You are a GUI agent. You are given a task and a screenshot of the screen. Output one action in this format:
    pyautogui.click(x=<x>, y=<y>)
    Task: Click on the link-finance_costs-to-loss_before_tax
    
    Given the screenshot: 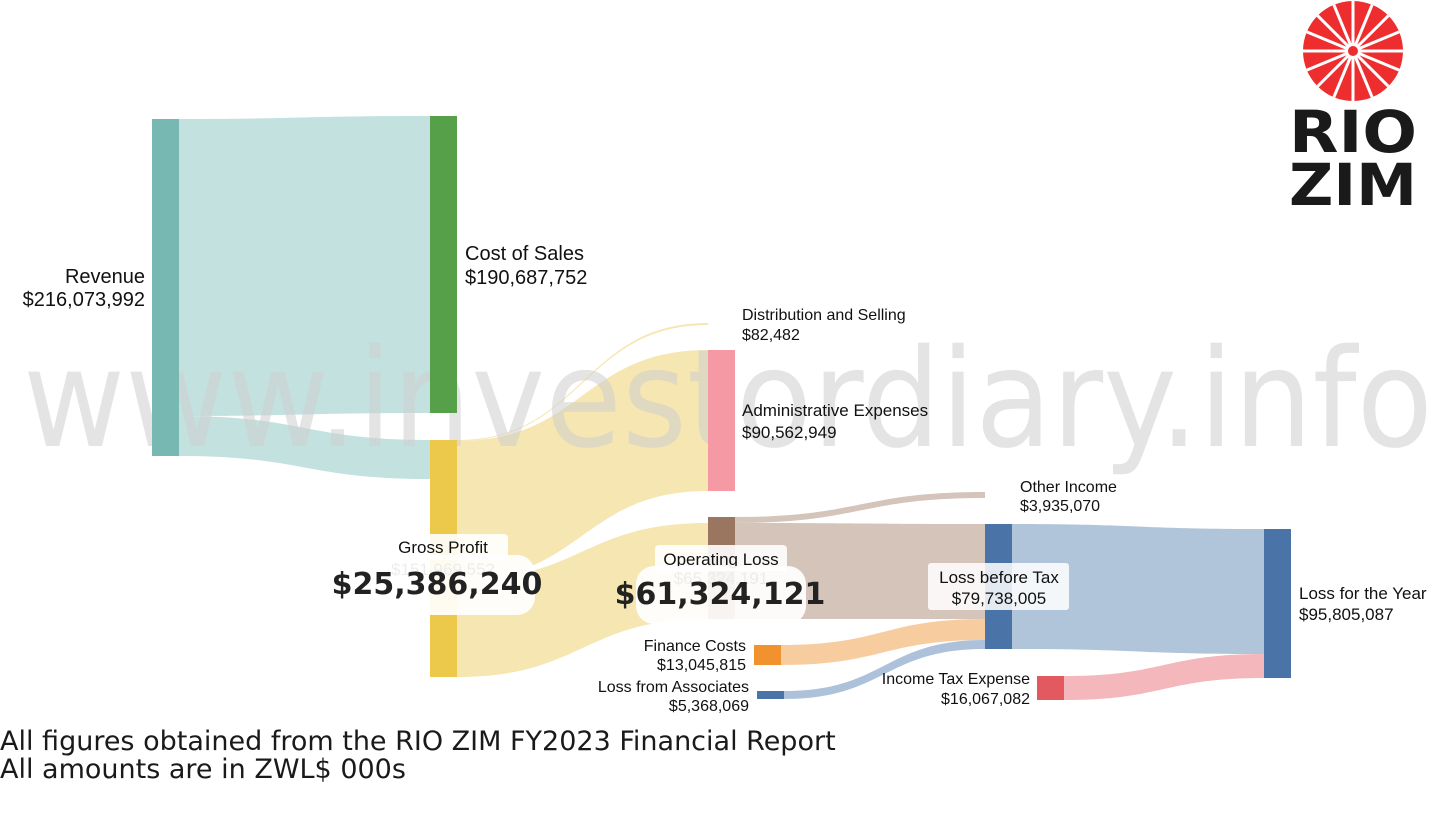 What is the action you would take?
    pyautogui.click(x=883, y=642)
    